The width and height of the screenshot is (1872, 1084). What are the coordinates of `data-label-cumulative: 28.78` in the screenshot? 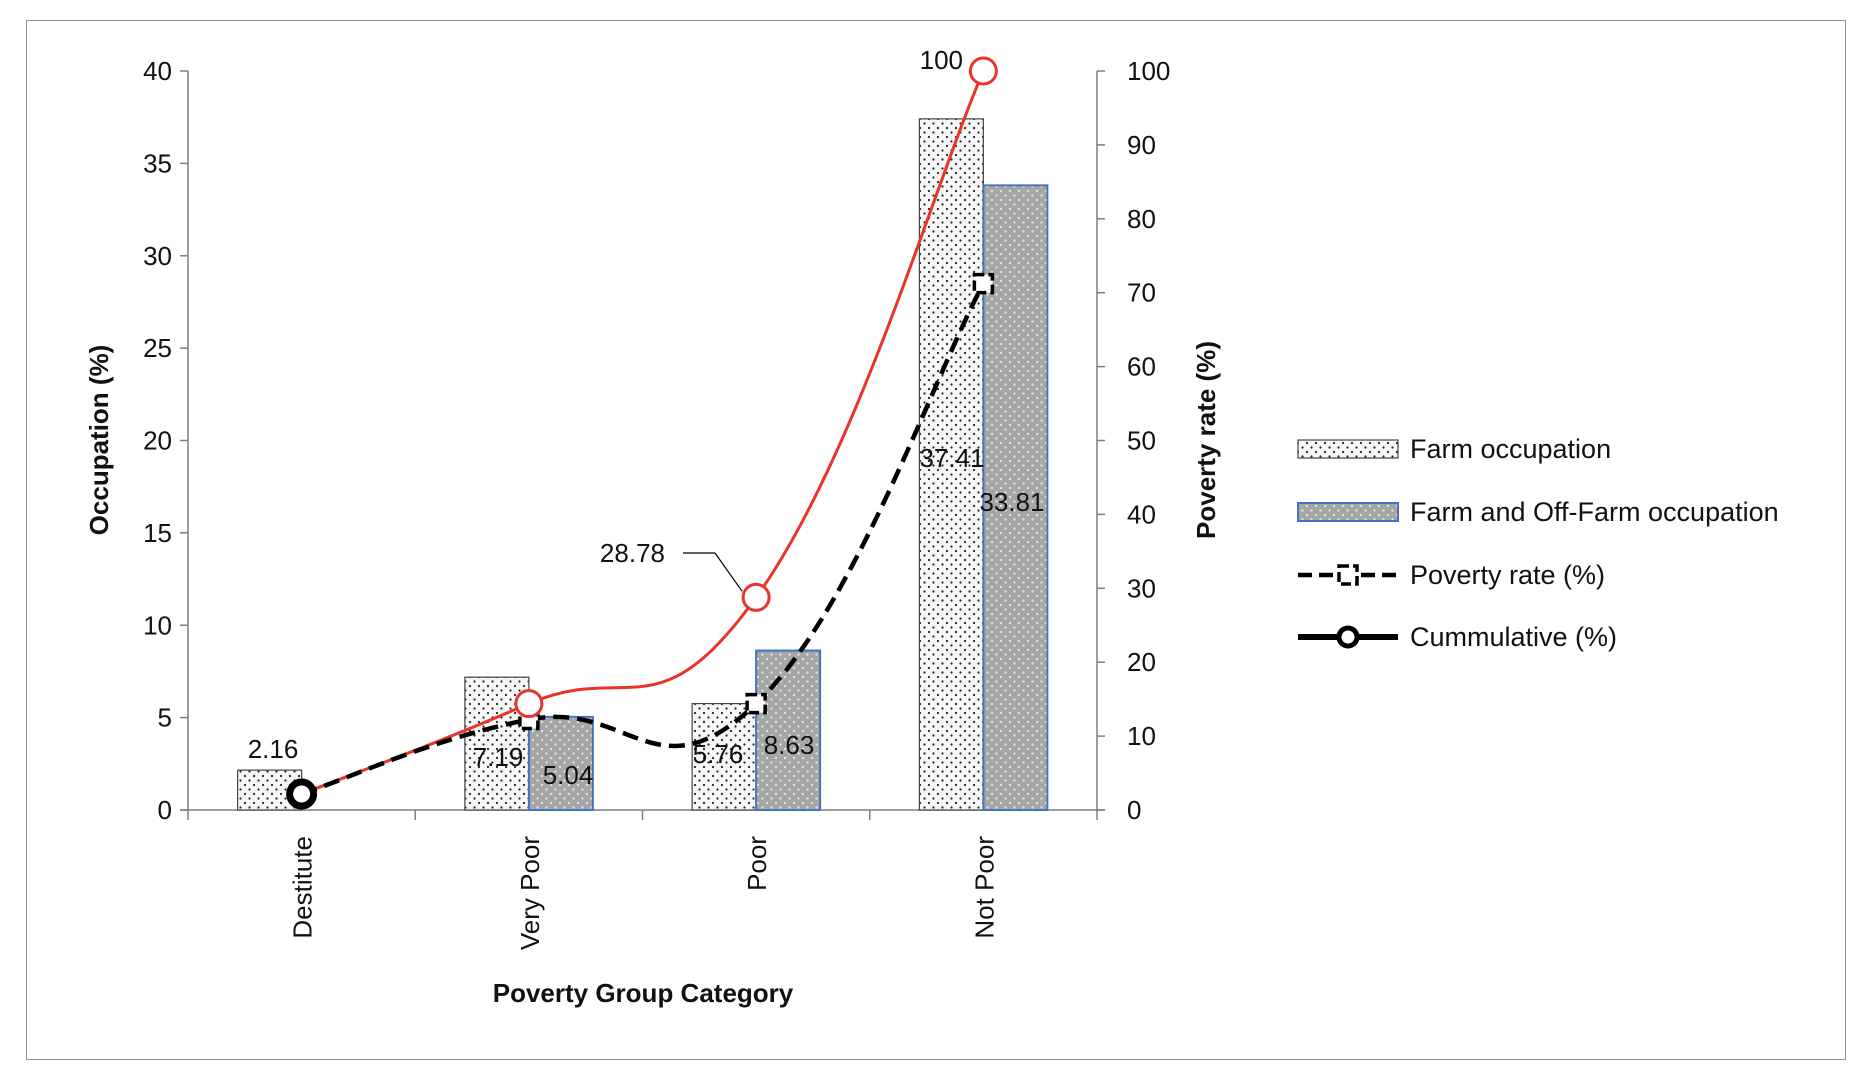 It's located at (632, 553).